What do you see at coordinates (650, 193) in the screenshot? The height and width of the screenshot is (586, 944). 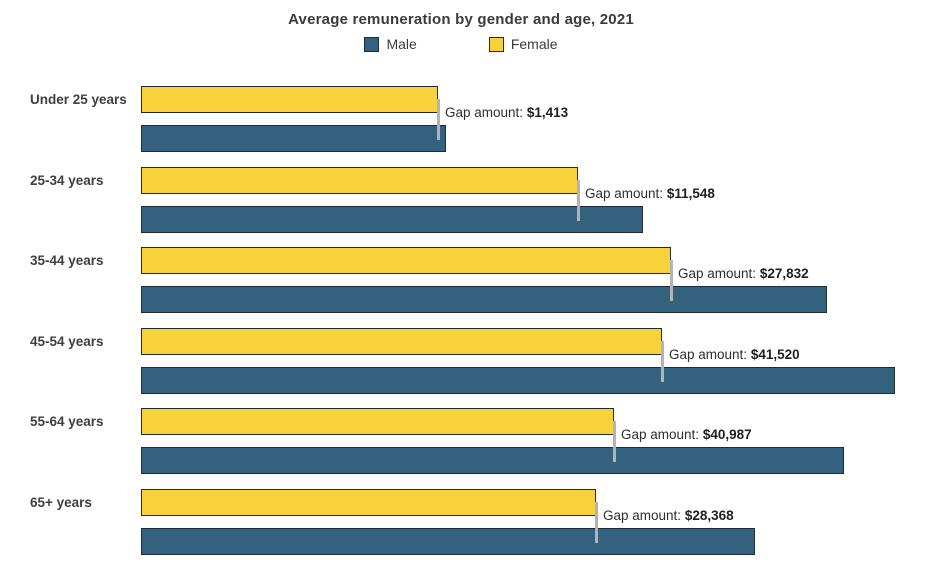 I see `gap-amount-label: Gap amount: $11,548` at bounding box center [650, 193].